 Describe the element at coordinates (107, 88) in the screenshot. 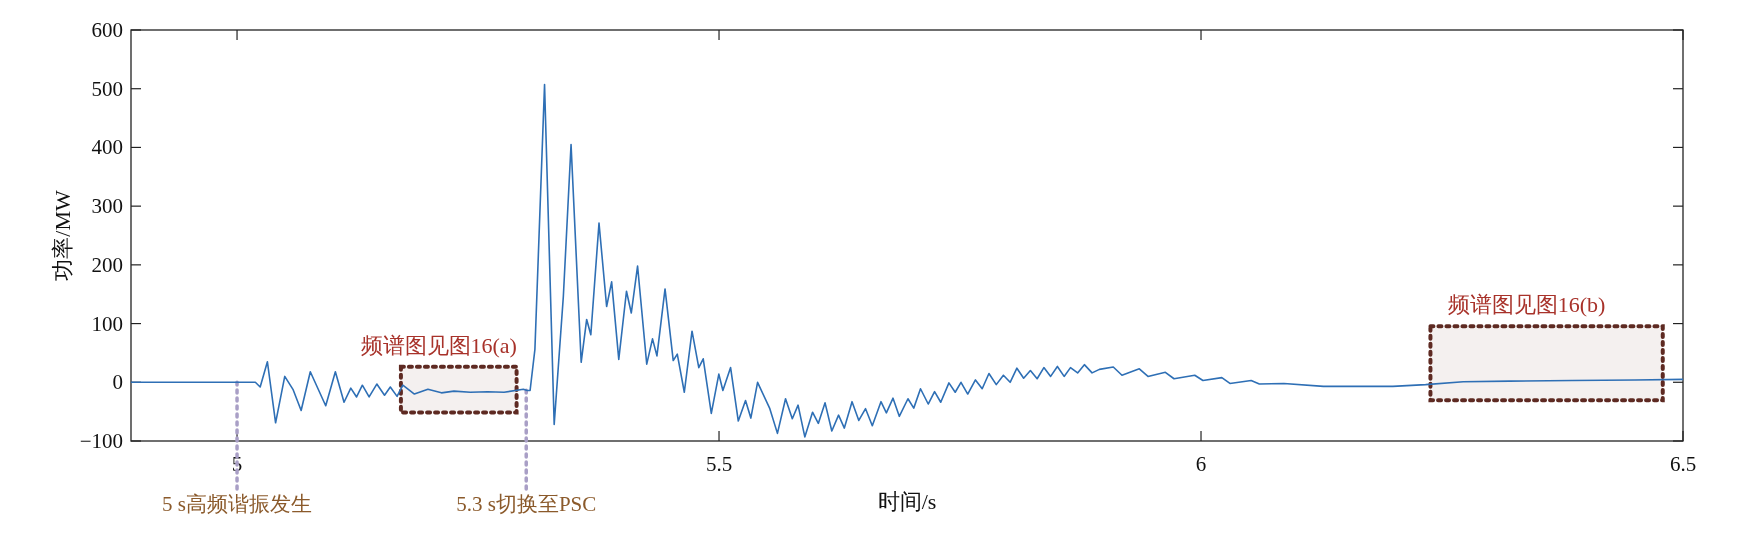

I see `y-tick-label: 500` at that location.